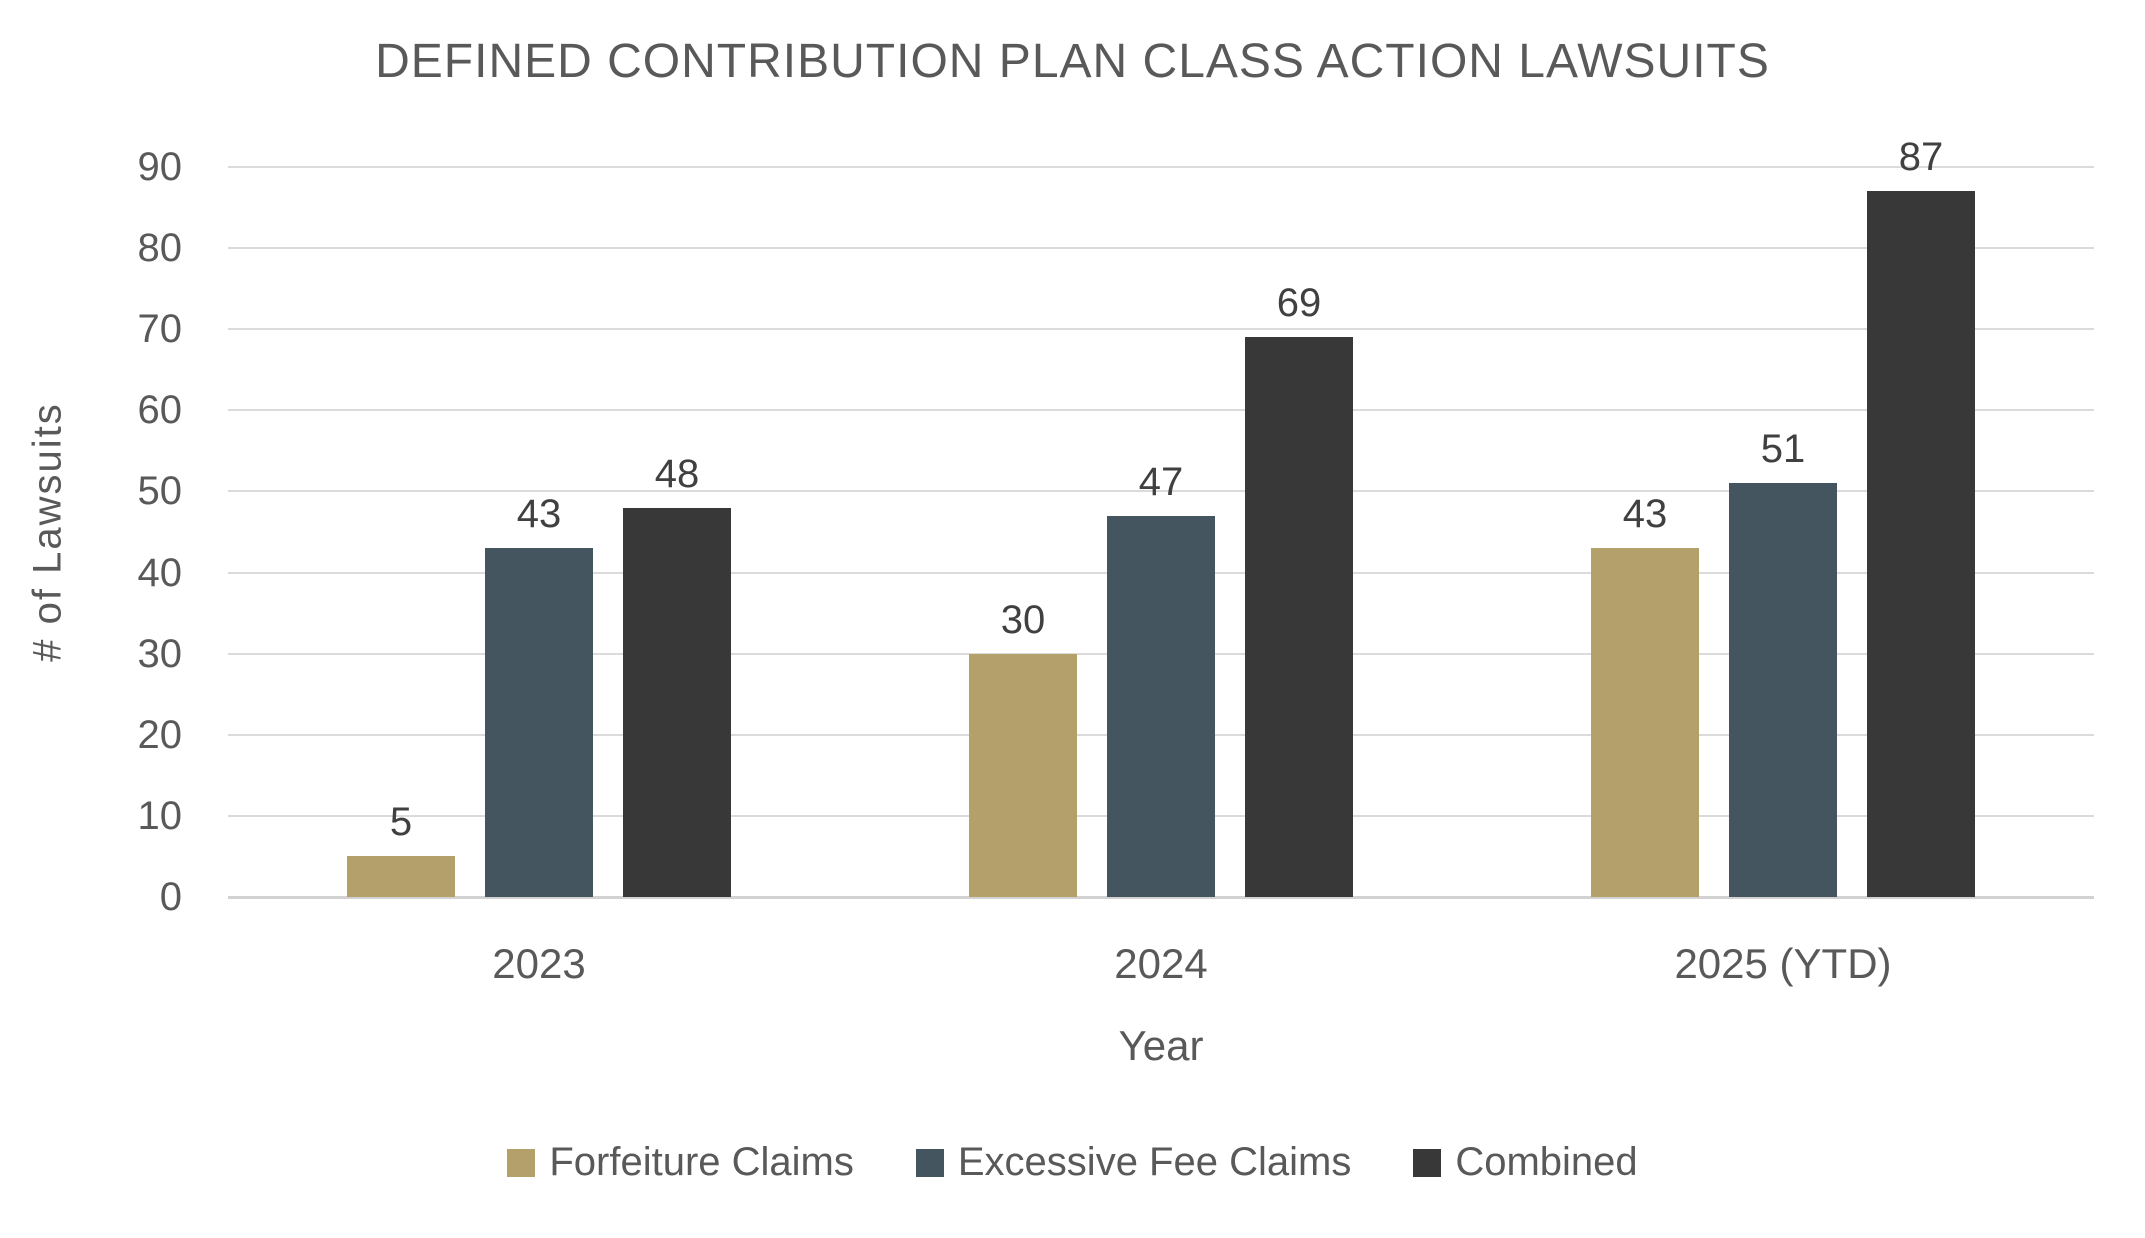  What do you see at coordinates (160, 410) in the screenshot?
I see `y-tick-label: 60` at bounding box center [160, 410].